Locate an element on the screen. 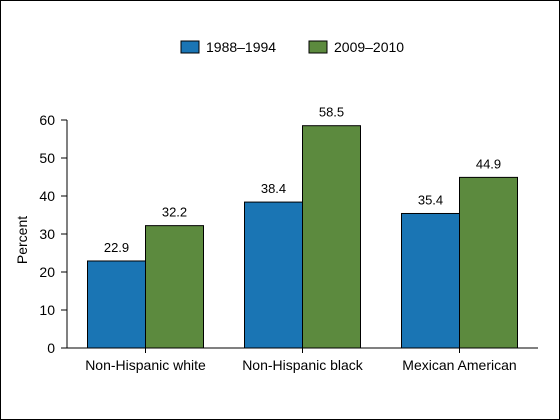  y-tick-label: 20 is located at coordinates (47, 272).